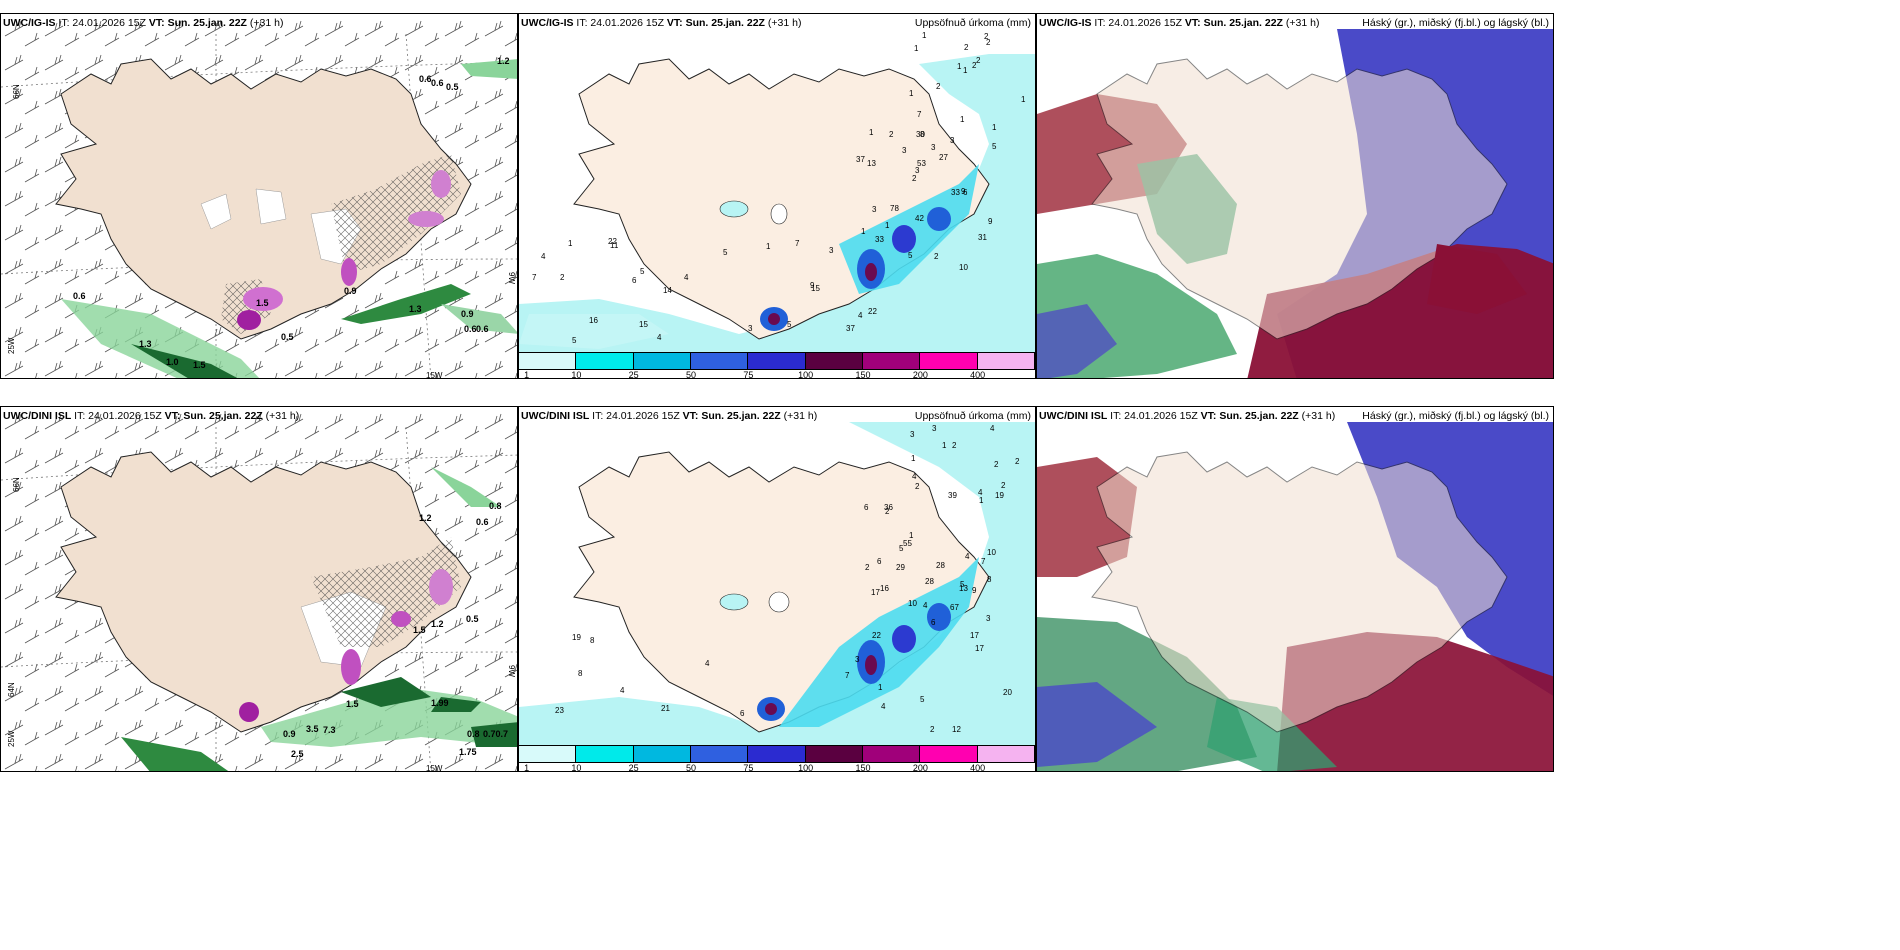  What do you see at coordinates (468, 752) in the screenshot?
I see `precip-value: 1.75` at bounding box center [468, 752].